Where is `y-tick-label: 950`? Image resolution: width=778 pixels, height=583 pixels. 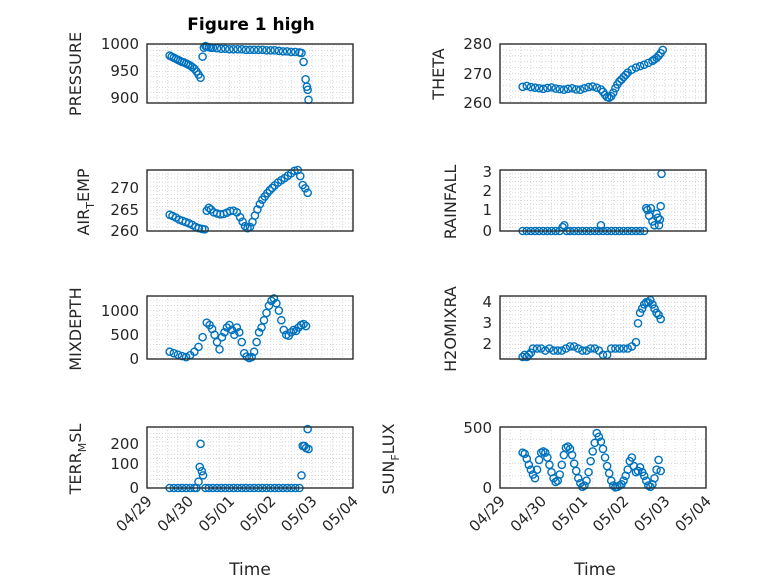 y-tick-label: 950 is located at coordinates (124, 71).